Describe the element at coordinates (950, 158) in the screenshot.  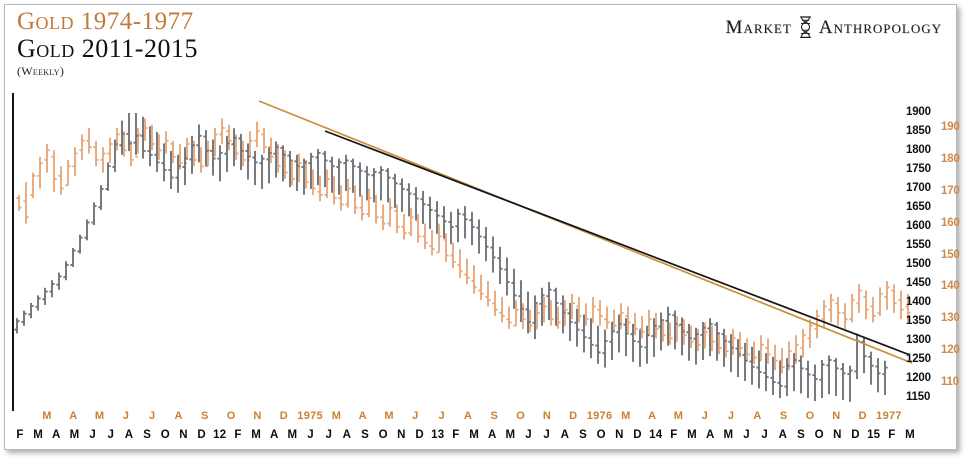
I see `y-tick-orange: 180` at that location.